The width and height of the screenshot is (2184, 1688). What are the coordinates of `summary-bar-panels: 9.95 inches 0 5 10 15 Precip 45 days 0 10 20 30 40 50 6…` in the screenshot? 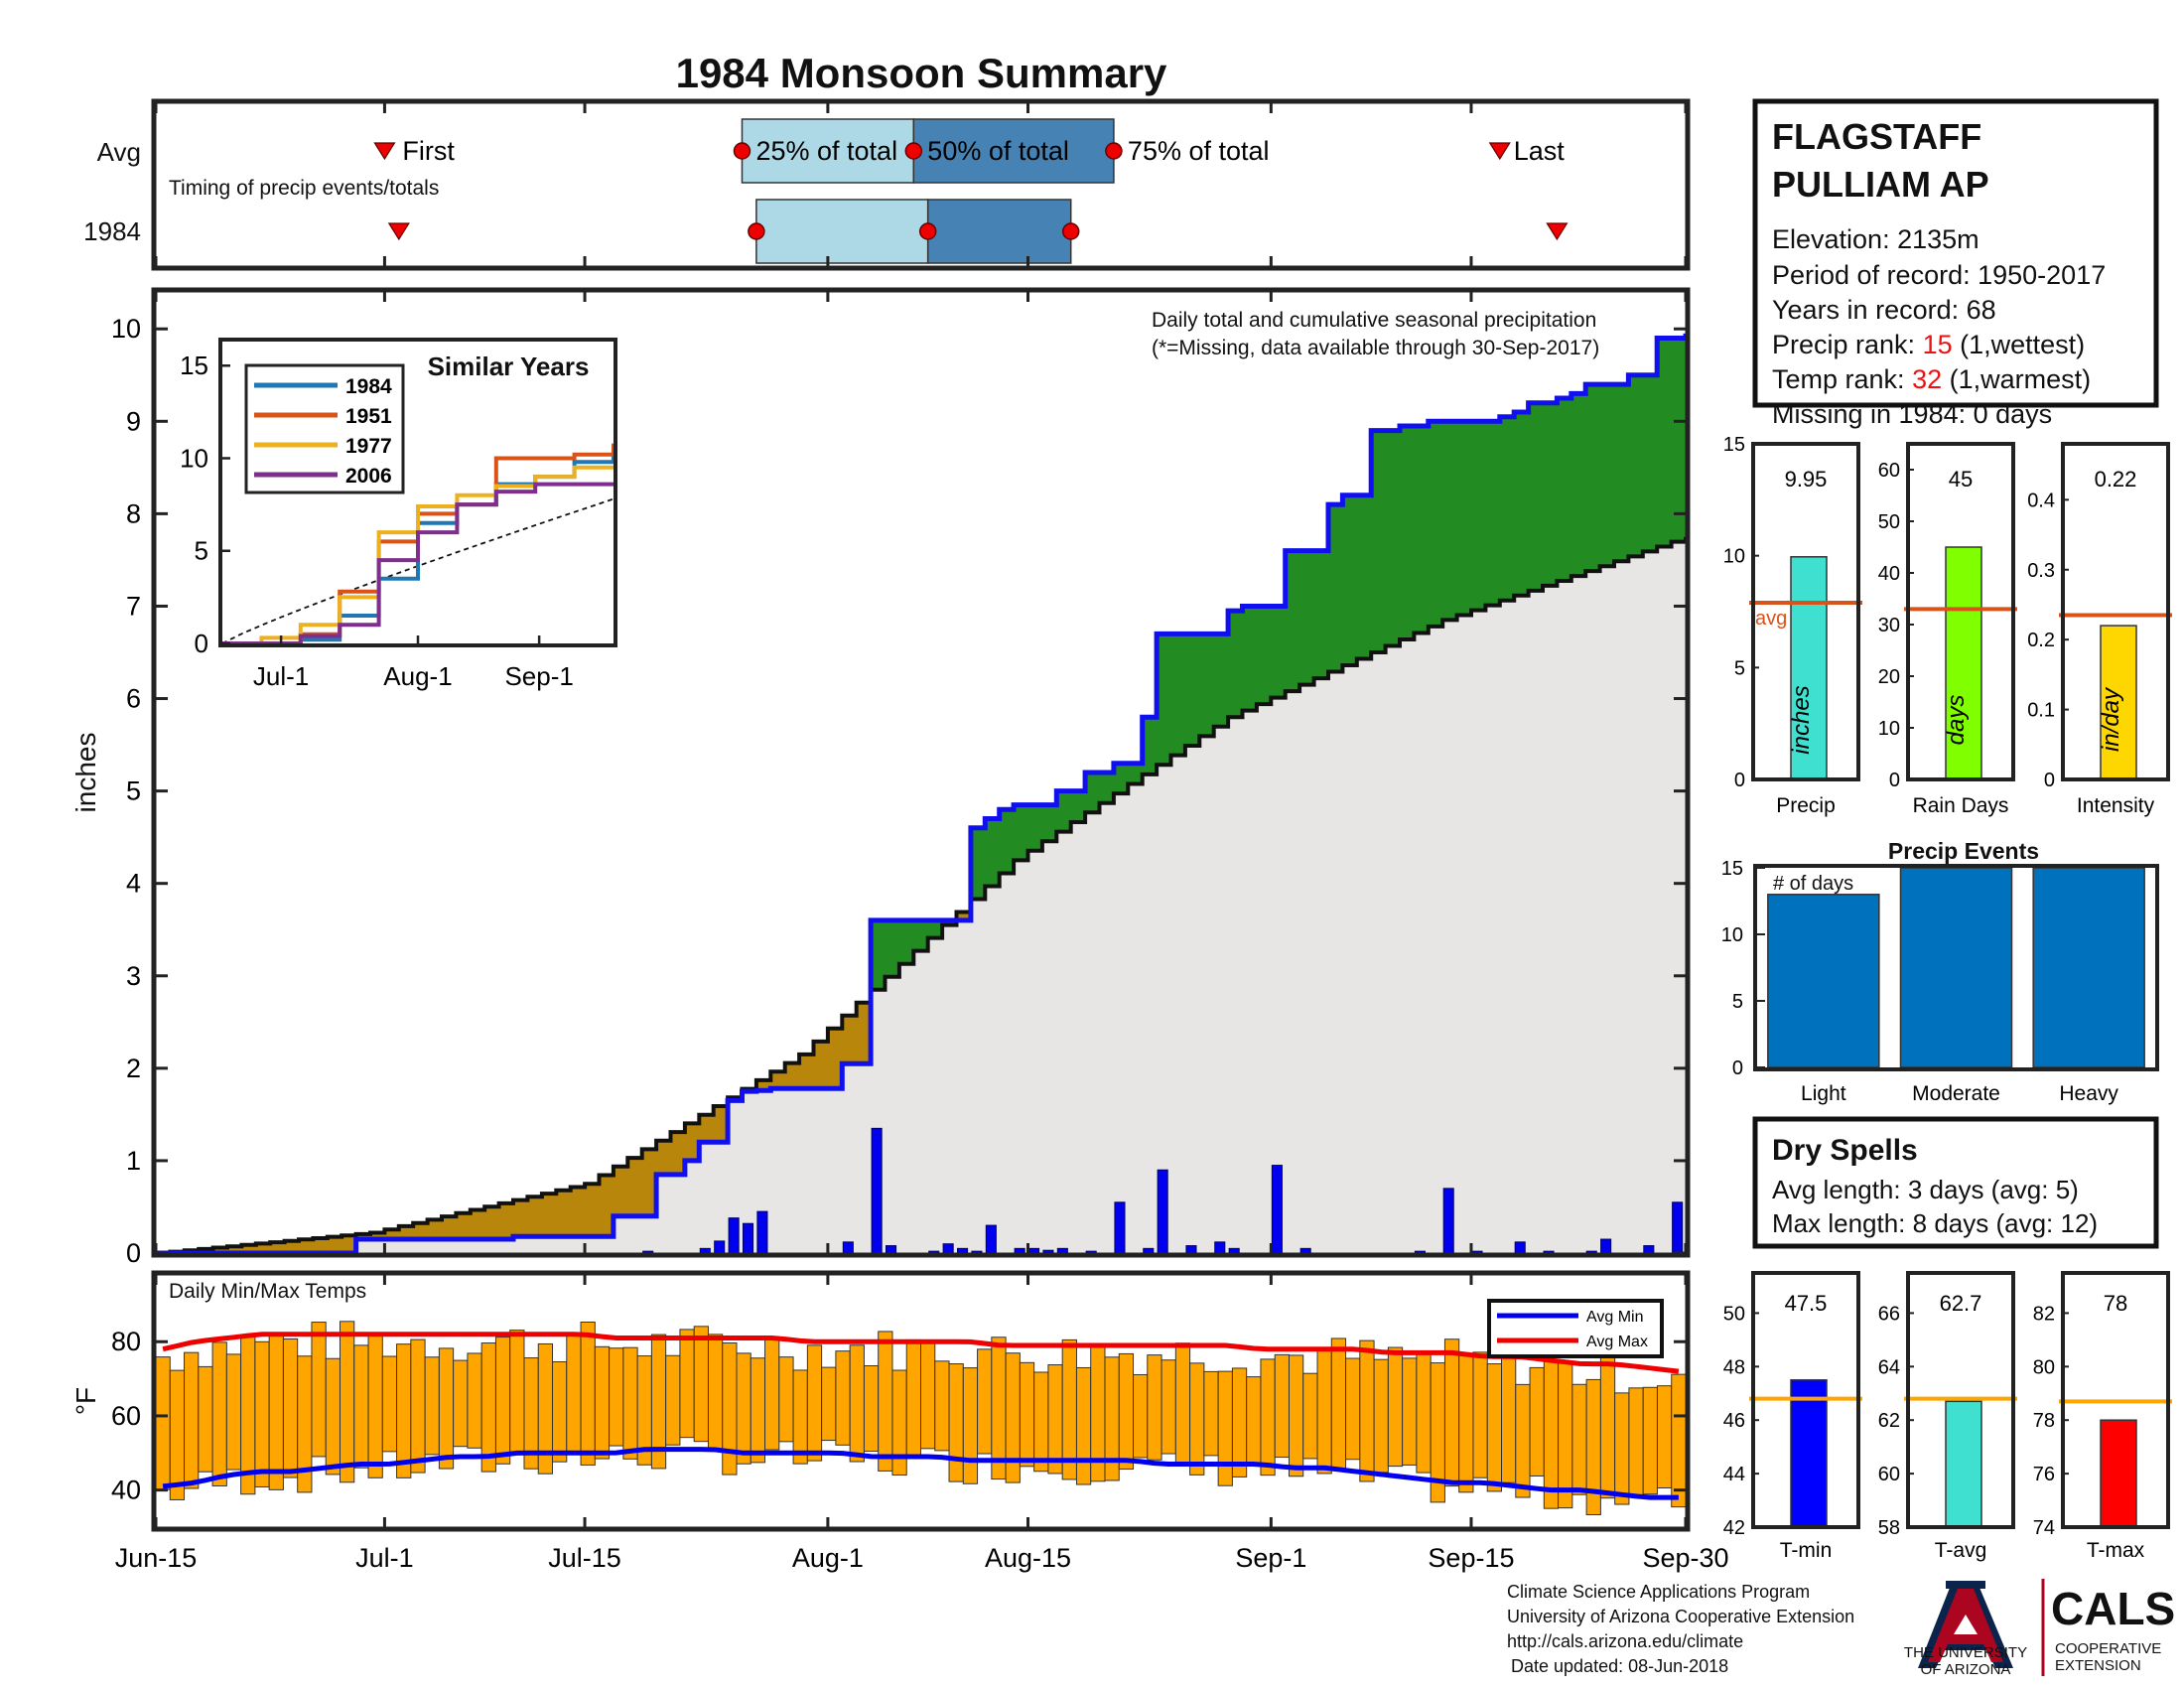 It's located at (1947, 625).